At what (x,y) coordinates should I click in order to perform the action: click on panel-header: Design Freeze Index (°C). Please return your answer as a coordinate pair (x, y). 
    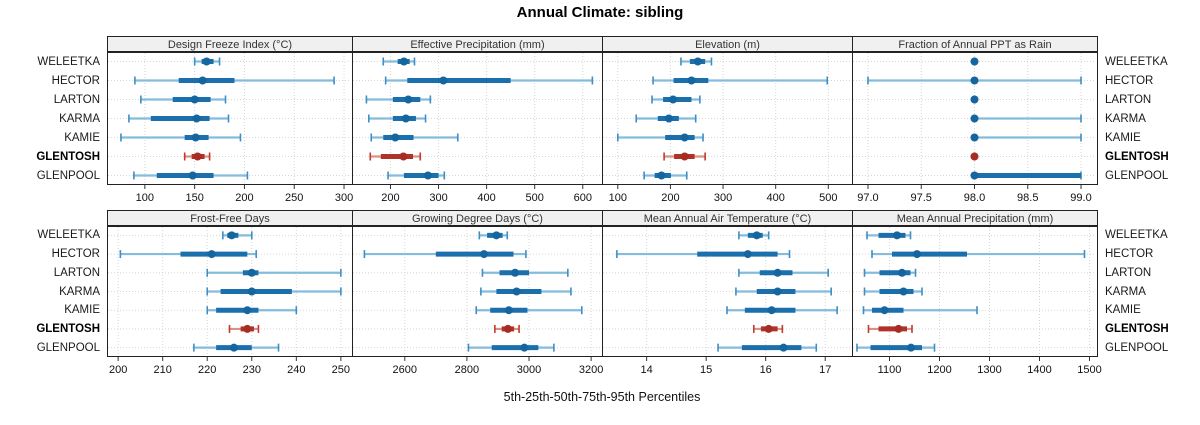
    Looking at the image, I should click on (230, 44).